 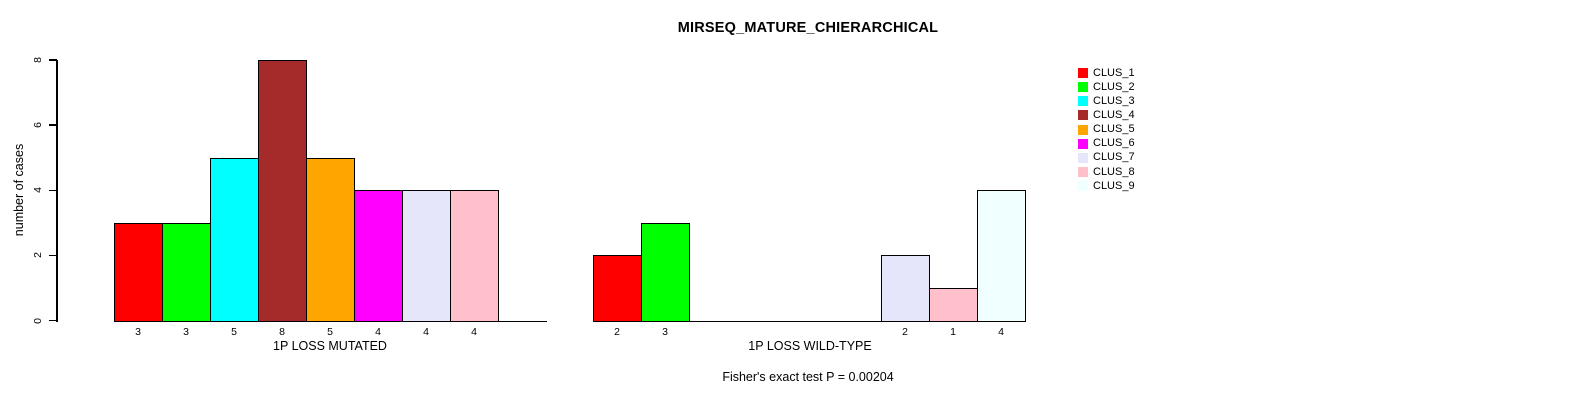 I want to click on x-axis-line, so click(x=809, y=321).